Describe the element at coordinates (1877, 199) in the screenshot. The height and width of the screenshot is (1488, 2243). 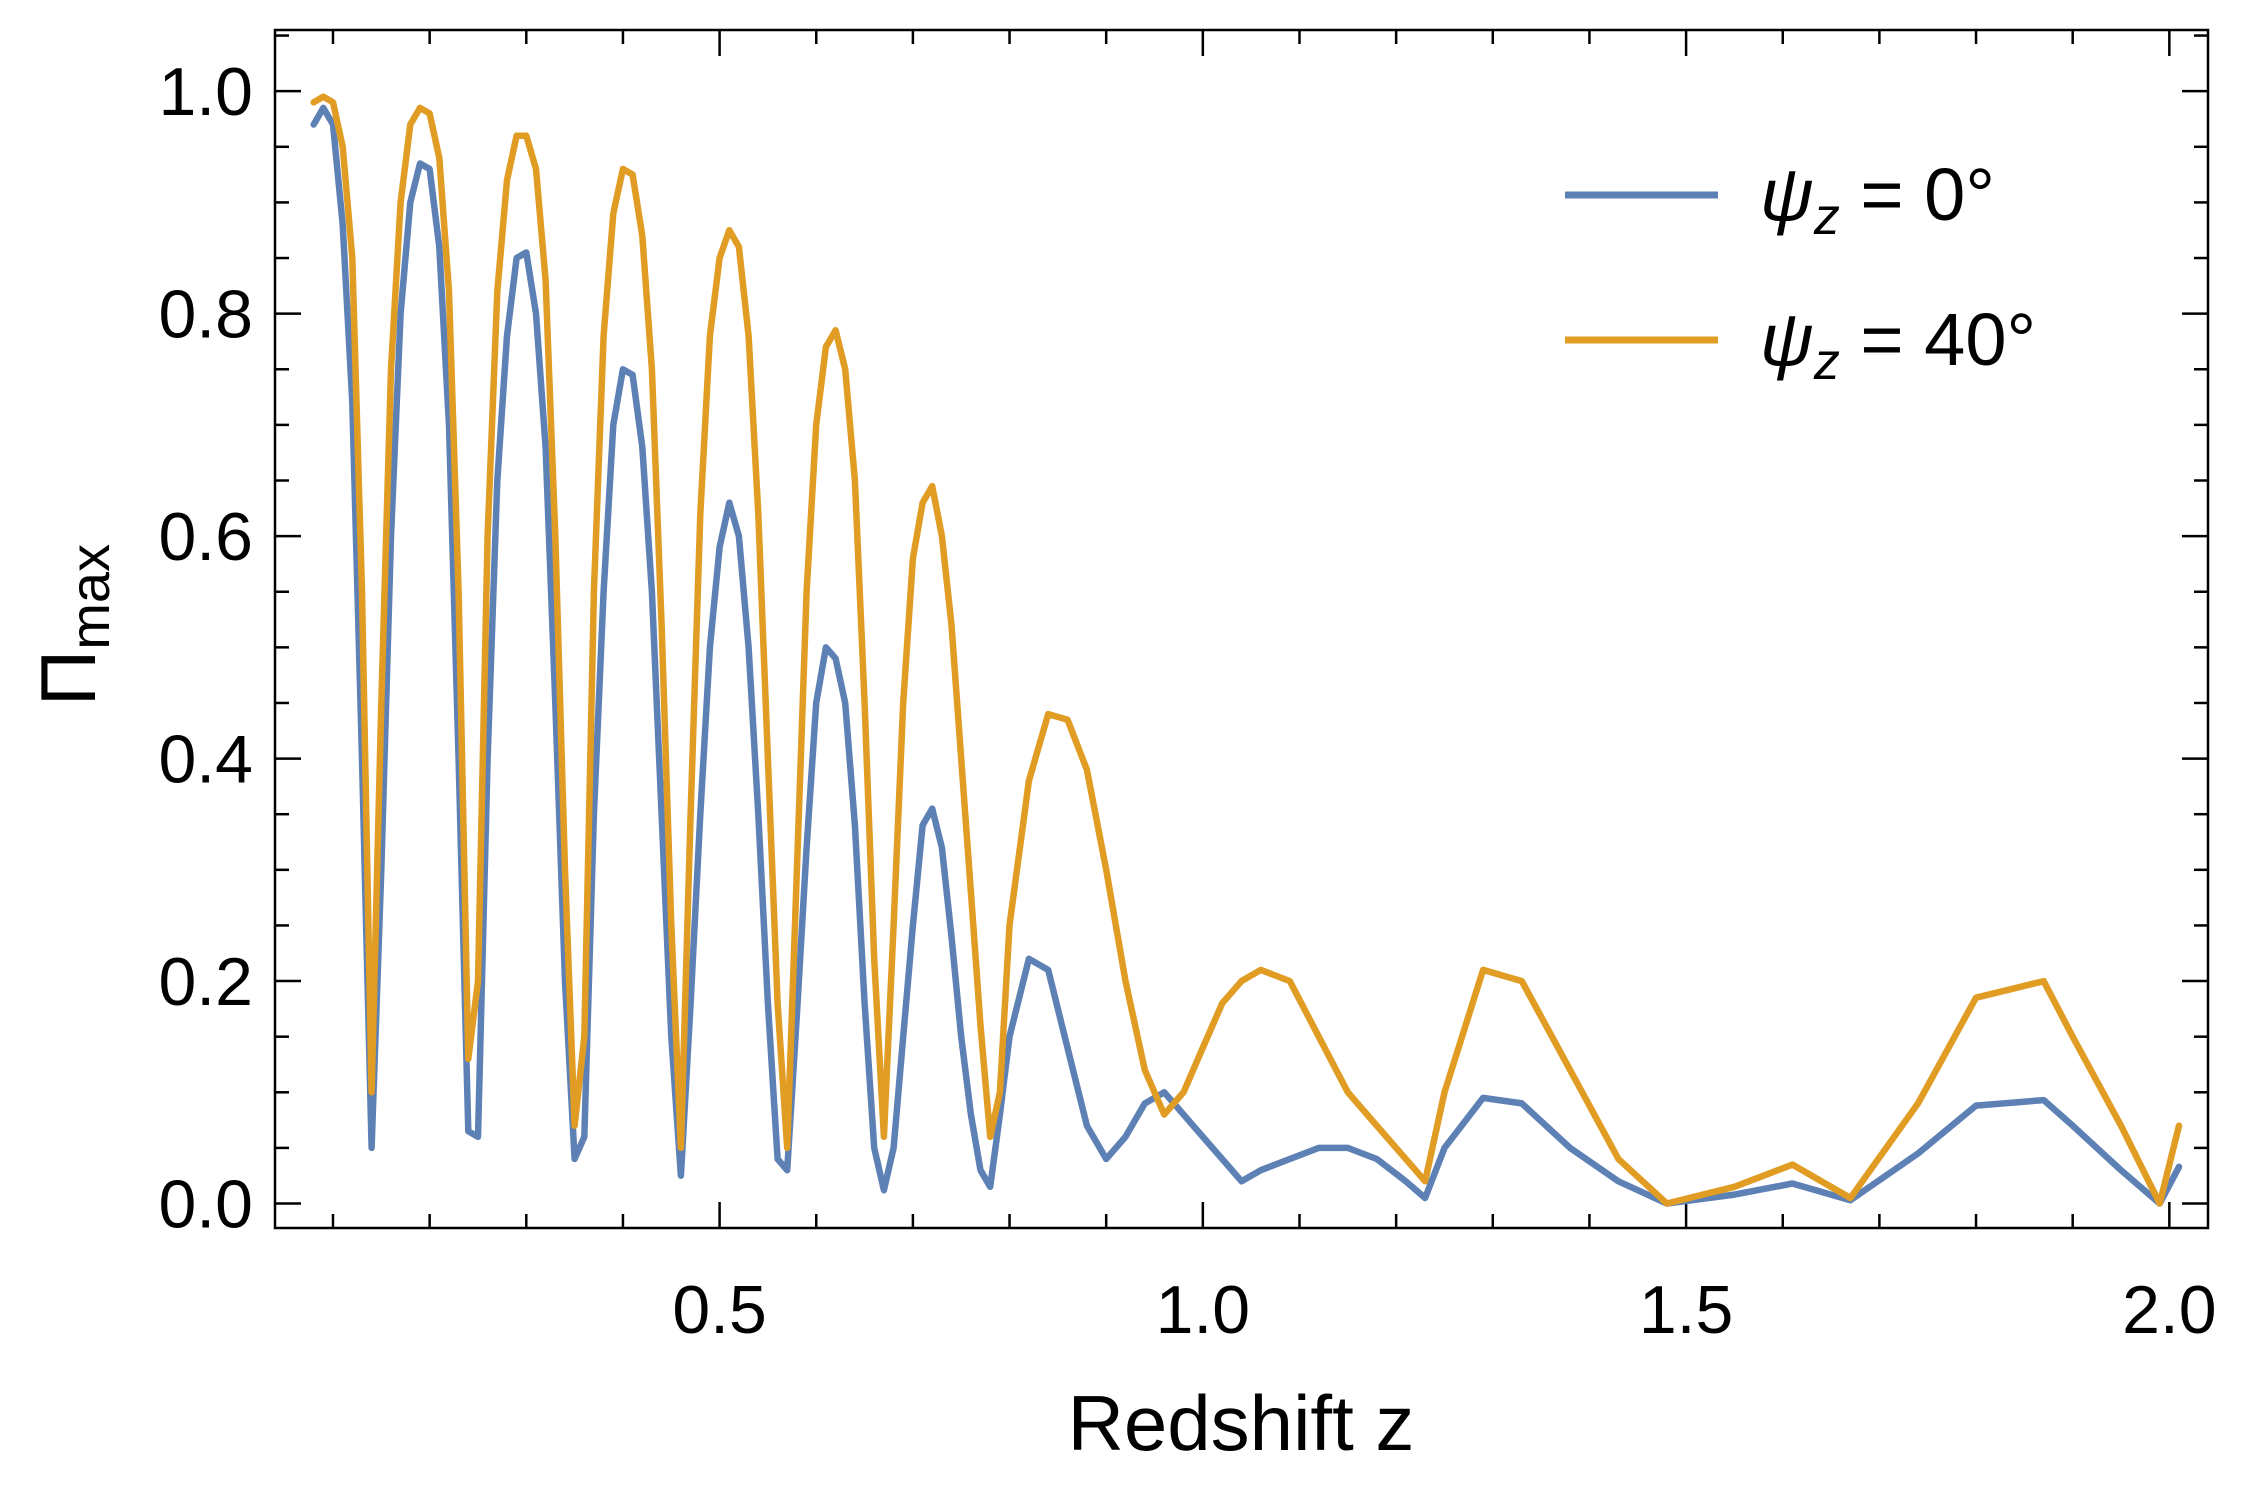
I see `legend-label-0: ψz = 0°` at that location.